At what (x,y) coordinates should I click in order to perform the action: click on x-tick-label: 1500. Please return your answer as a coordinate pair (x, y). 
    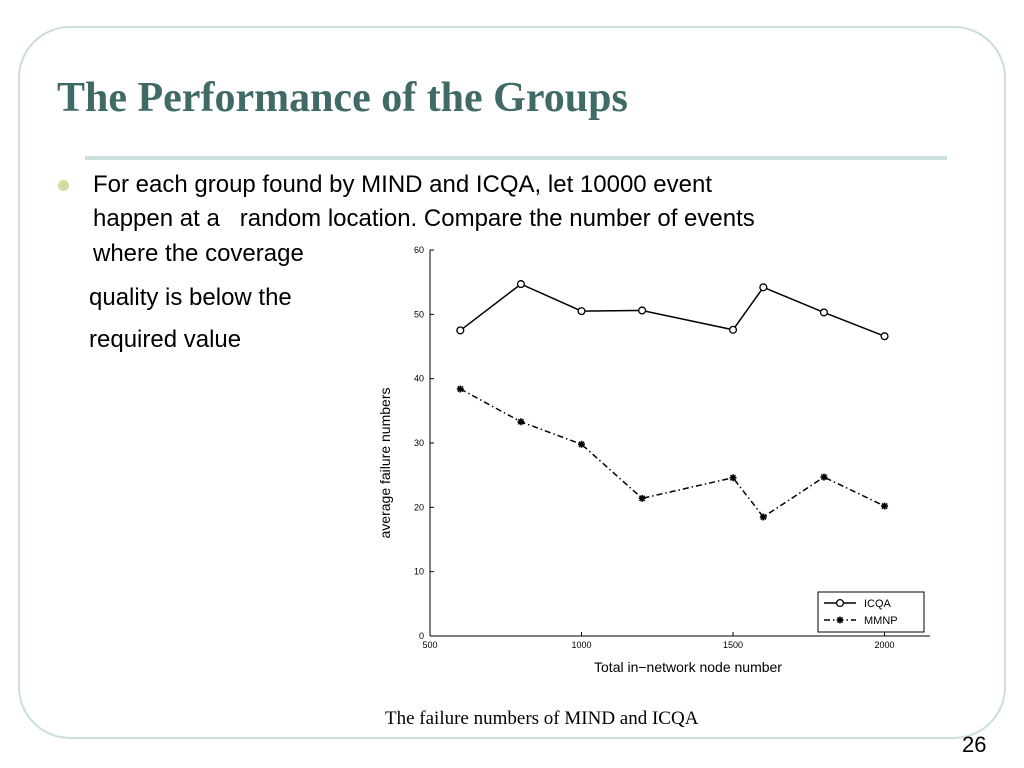
    Looking at the image, I should click on (733, 645).